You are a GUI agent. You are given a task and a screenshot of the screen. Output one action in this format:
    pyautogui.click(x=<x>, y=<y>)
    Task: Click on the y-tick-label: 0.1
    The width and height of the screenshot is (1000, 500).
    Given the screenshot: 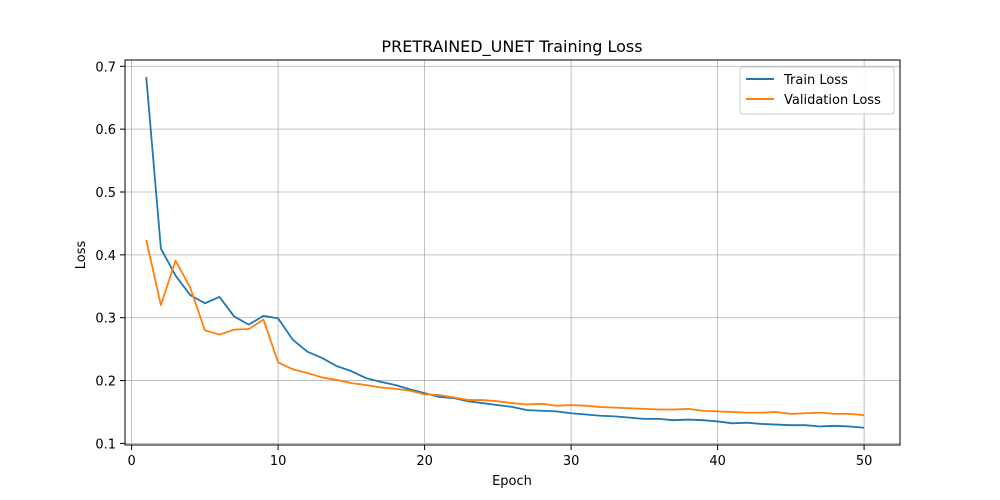 What is the action you would take?
    pyautogui.click(x=105, y=444)
    